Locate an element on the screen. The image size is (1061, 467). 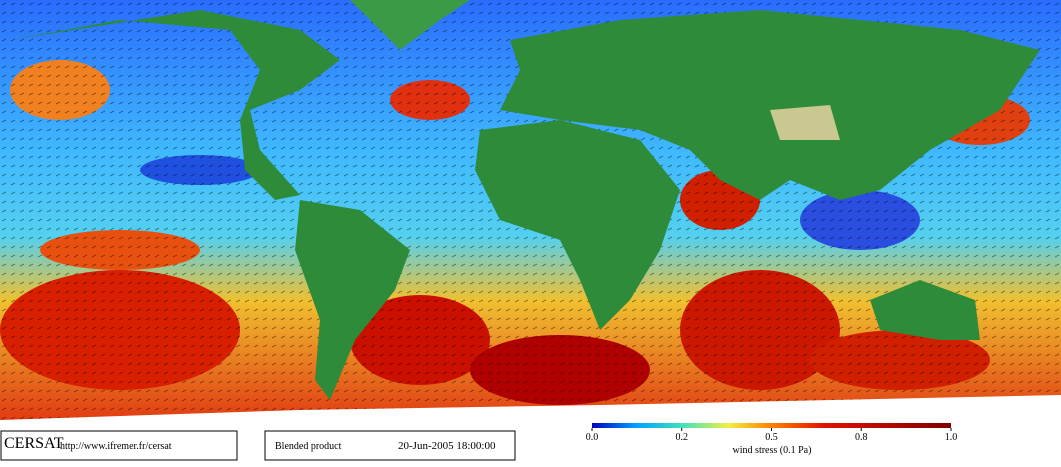
date: 20-Jun-2005 18:00:00 is located at coordinates (447, 446).